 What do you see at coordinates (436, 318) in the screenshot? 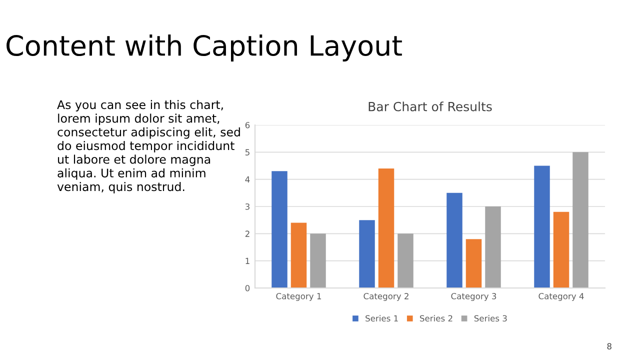
I see `legend-label: Series 2` at bounding box center [436, 318].